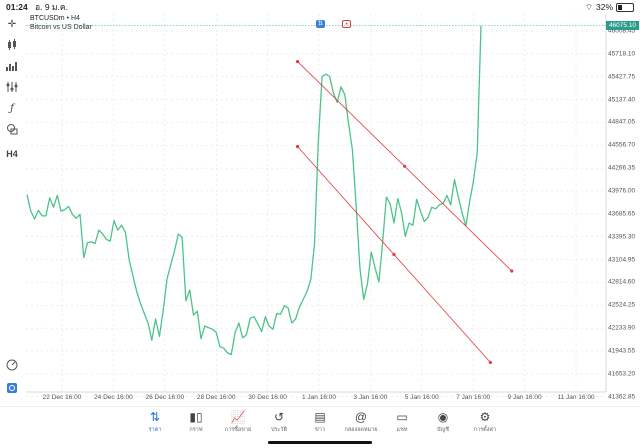  What do you see at coordinates (319, 397) in the screenshot?
I see `time-tick-label: 1 Jan 16:00` at bounding box center [319, 397].